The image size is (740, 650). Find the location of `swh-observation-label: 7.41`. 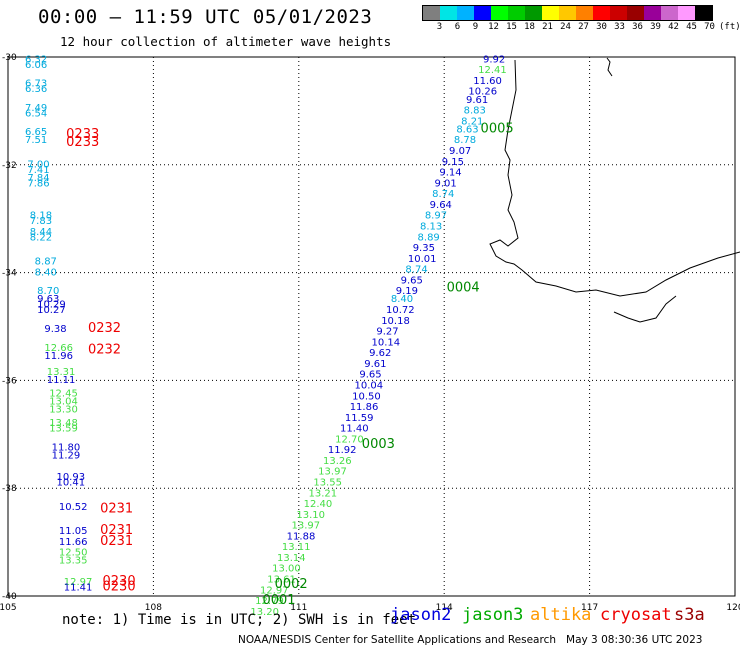

swh-observation-label: 7.41 is located at coordinates (38, 170).